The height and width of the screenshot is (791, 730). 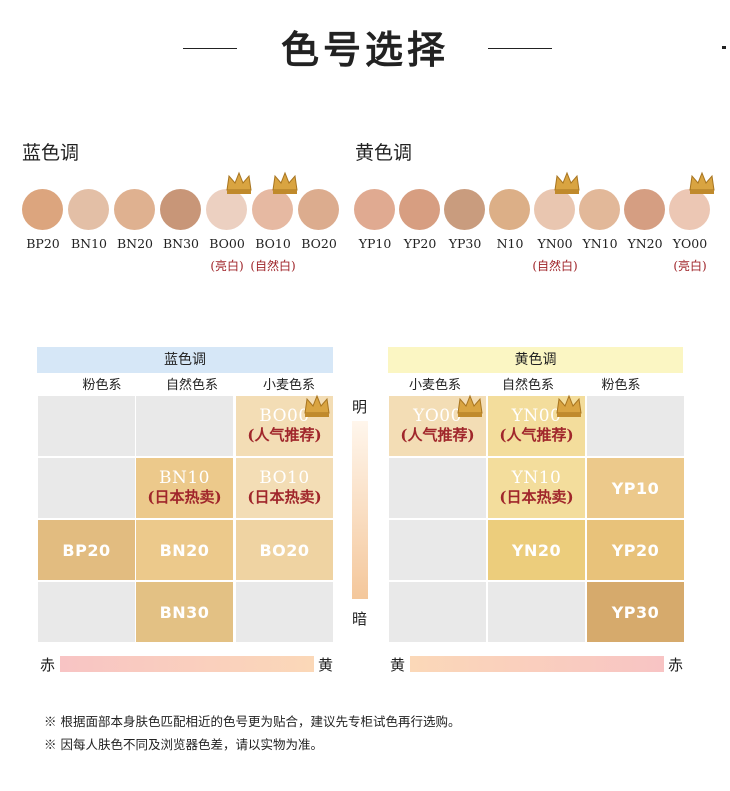 I want to click on shade-code: BO10, so click(x=284, y=478).